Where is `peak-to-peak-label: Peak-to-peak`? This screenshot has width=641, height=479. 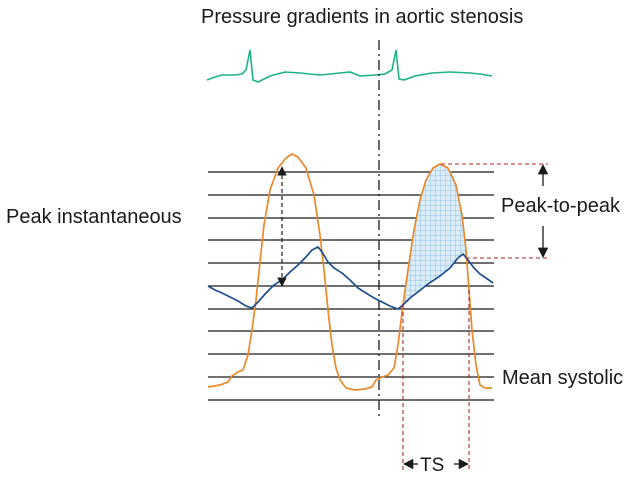
peak-to-peak-label: Peak-to-peak is located at coordinates (560, 206).